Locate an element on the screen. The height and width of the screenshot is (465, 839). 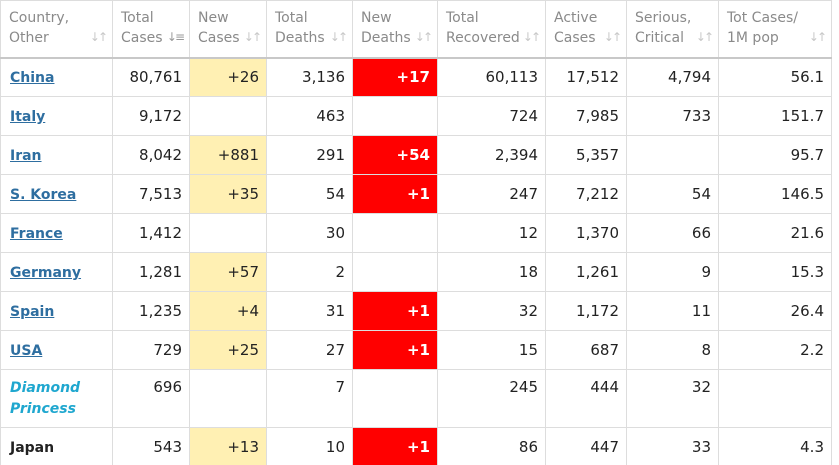
total-deaths-cell: 10 is located at coordinates (309, 446).